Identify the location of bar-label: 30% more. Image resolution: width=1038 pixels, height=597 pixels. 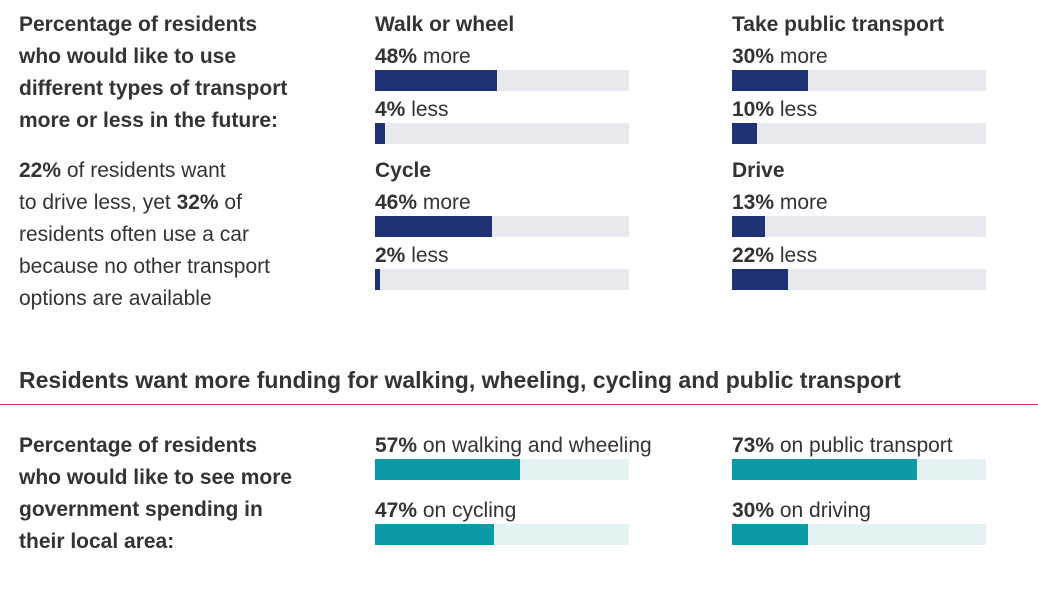
(859, 57).